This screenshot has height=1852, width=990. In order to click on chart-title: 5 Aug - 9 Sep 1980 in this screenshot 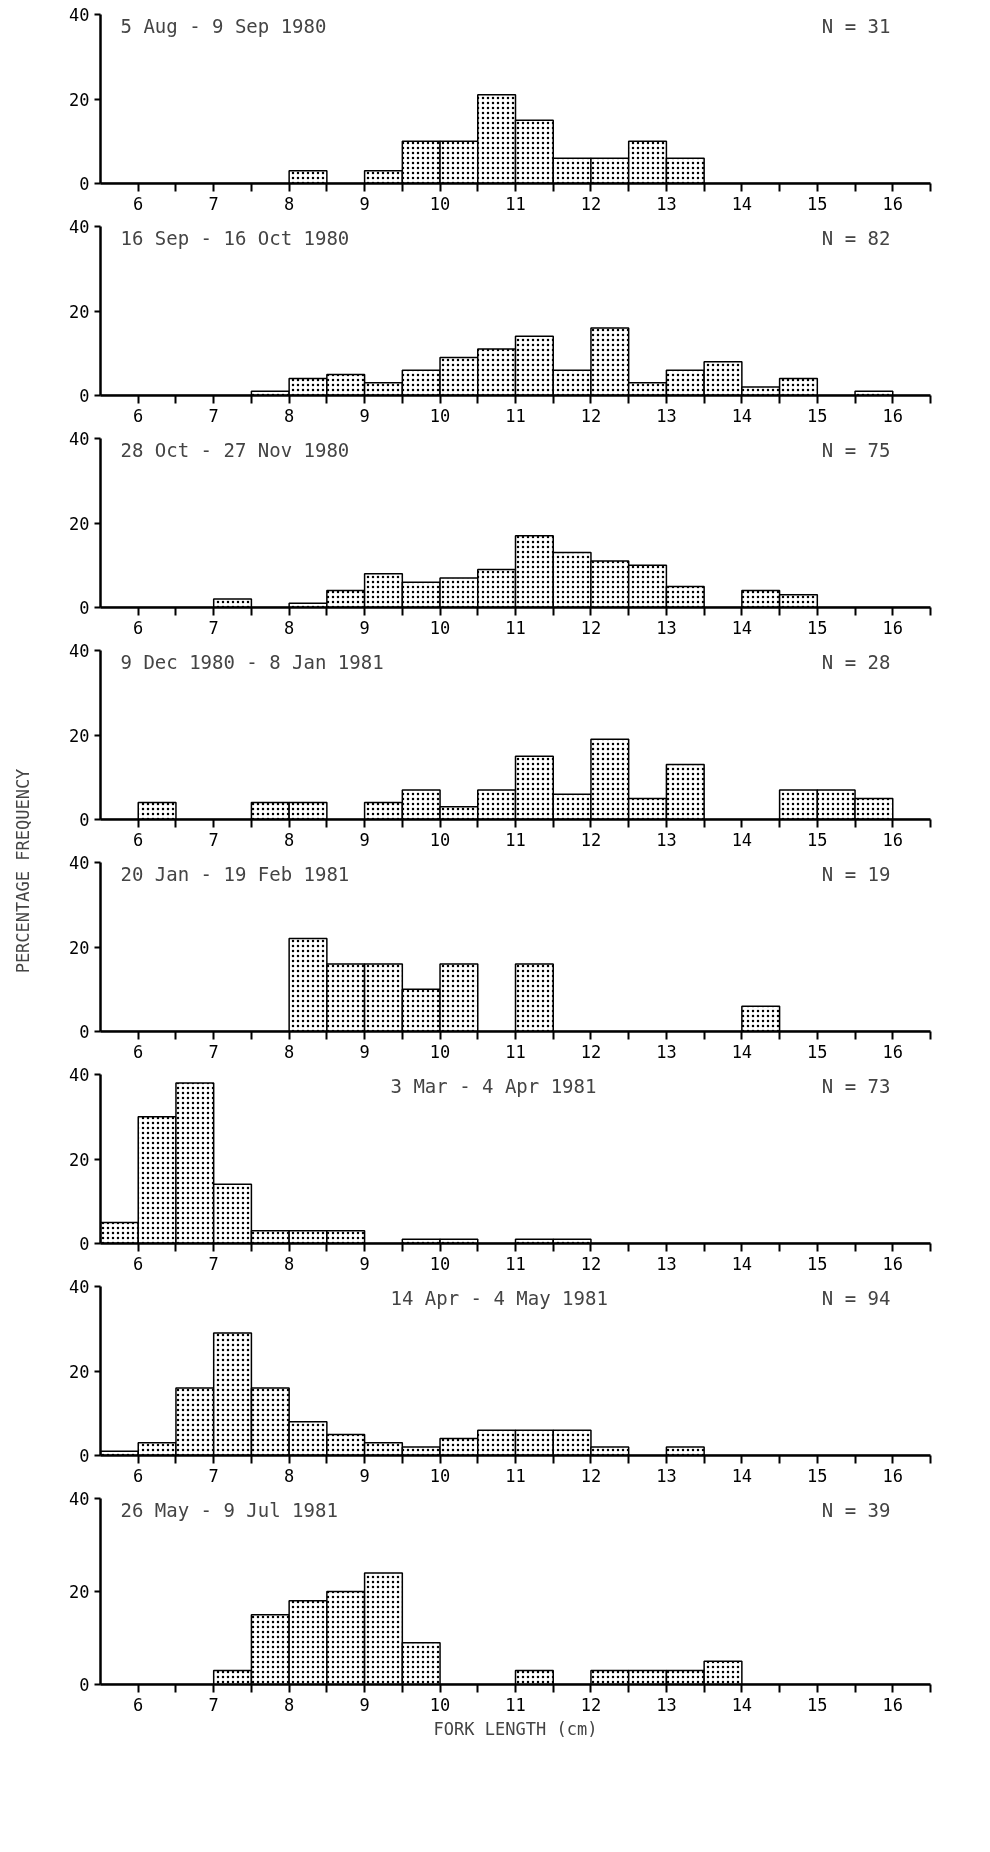, I will do `click(223, 25)`.